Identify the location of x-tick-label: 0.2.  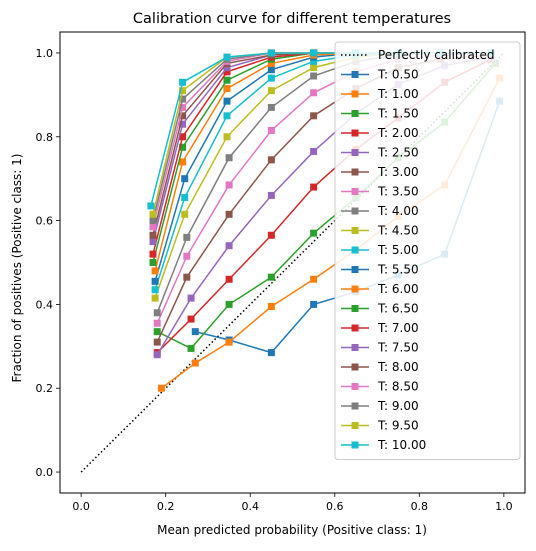
(166, 506).